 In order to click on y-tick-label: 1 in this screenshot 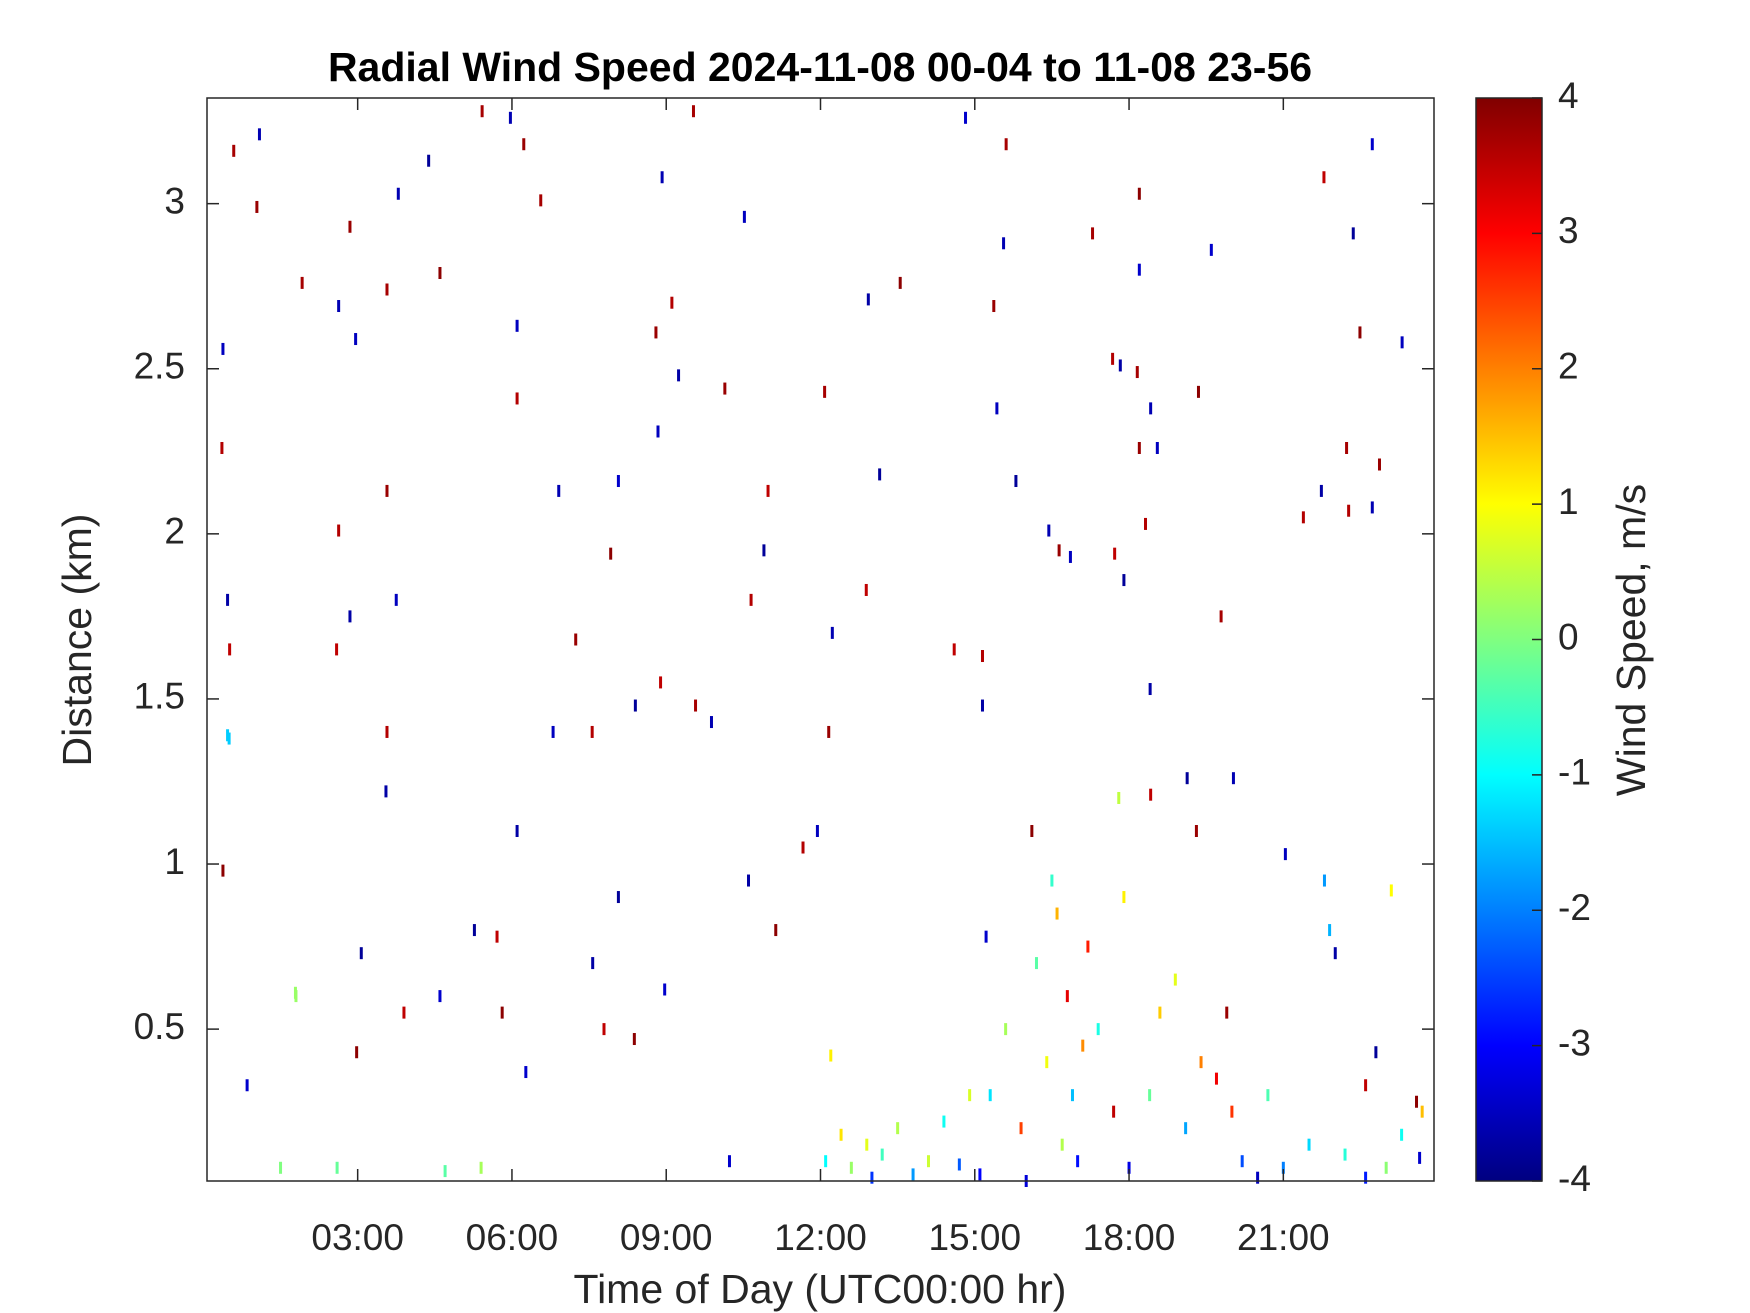, I will do `click(174, 861)`.